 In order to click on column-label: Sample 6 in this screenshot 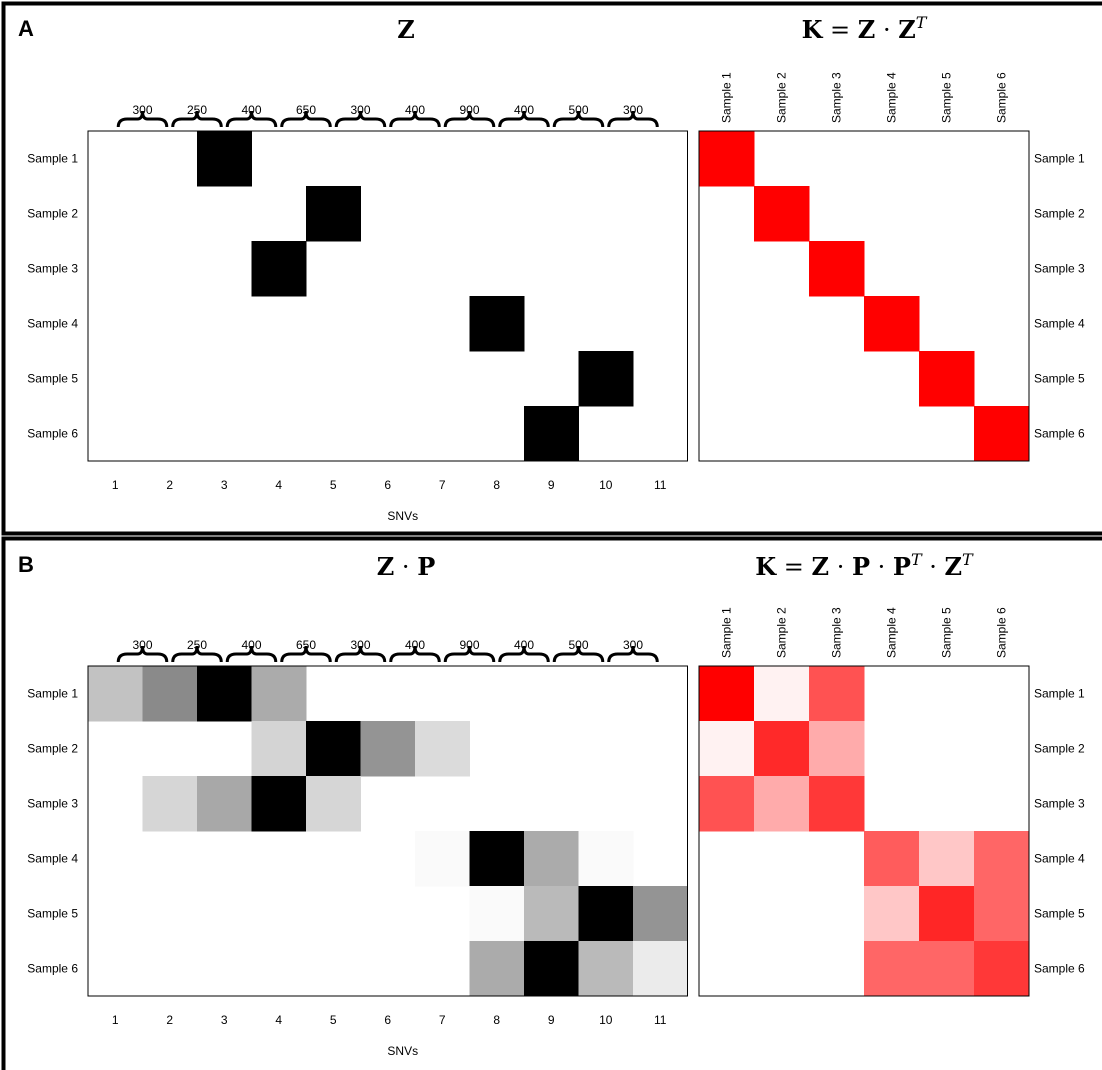, I will do `click(1002, 632)`.